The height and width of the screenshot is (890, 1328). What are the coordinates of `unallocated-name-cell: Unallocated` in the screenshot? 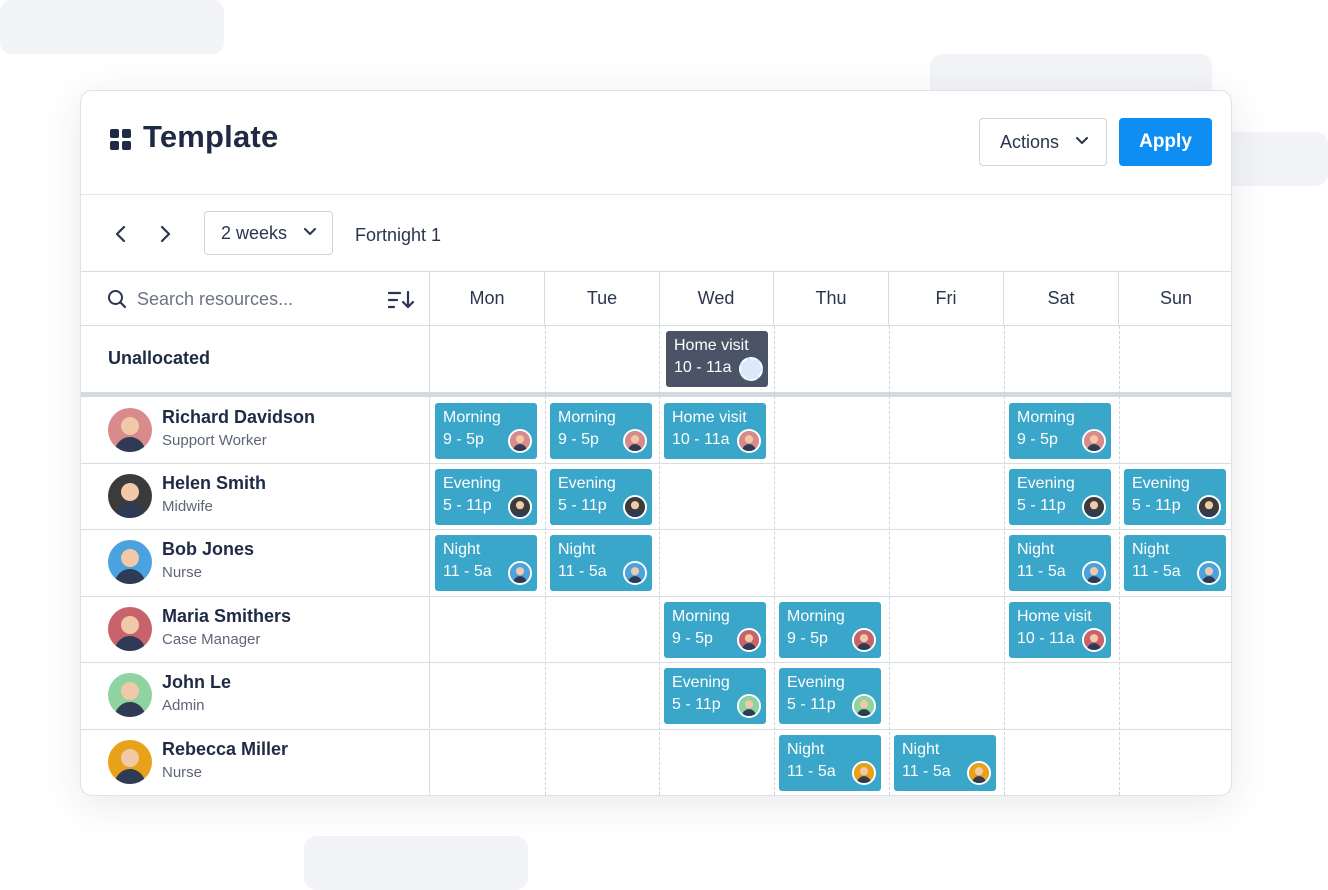 It's located at (255, 359).